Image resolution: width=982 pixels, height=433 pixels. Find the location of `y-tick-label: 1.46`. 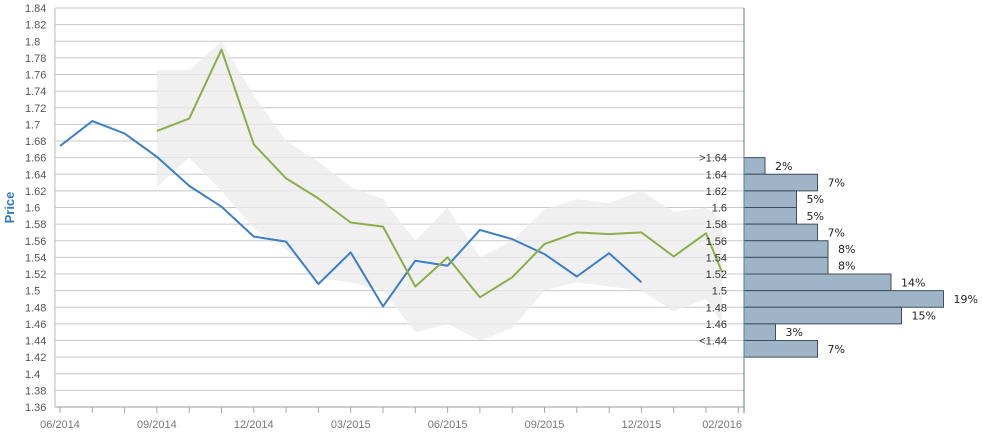

y-tick-label: 1.46 is located at coordinates (35, 325).